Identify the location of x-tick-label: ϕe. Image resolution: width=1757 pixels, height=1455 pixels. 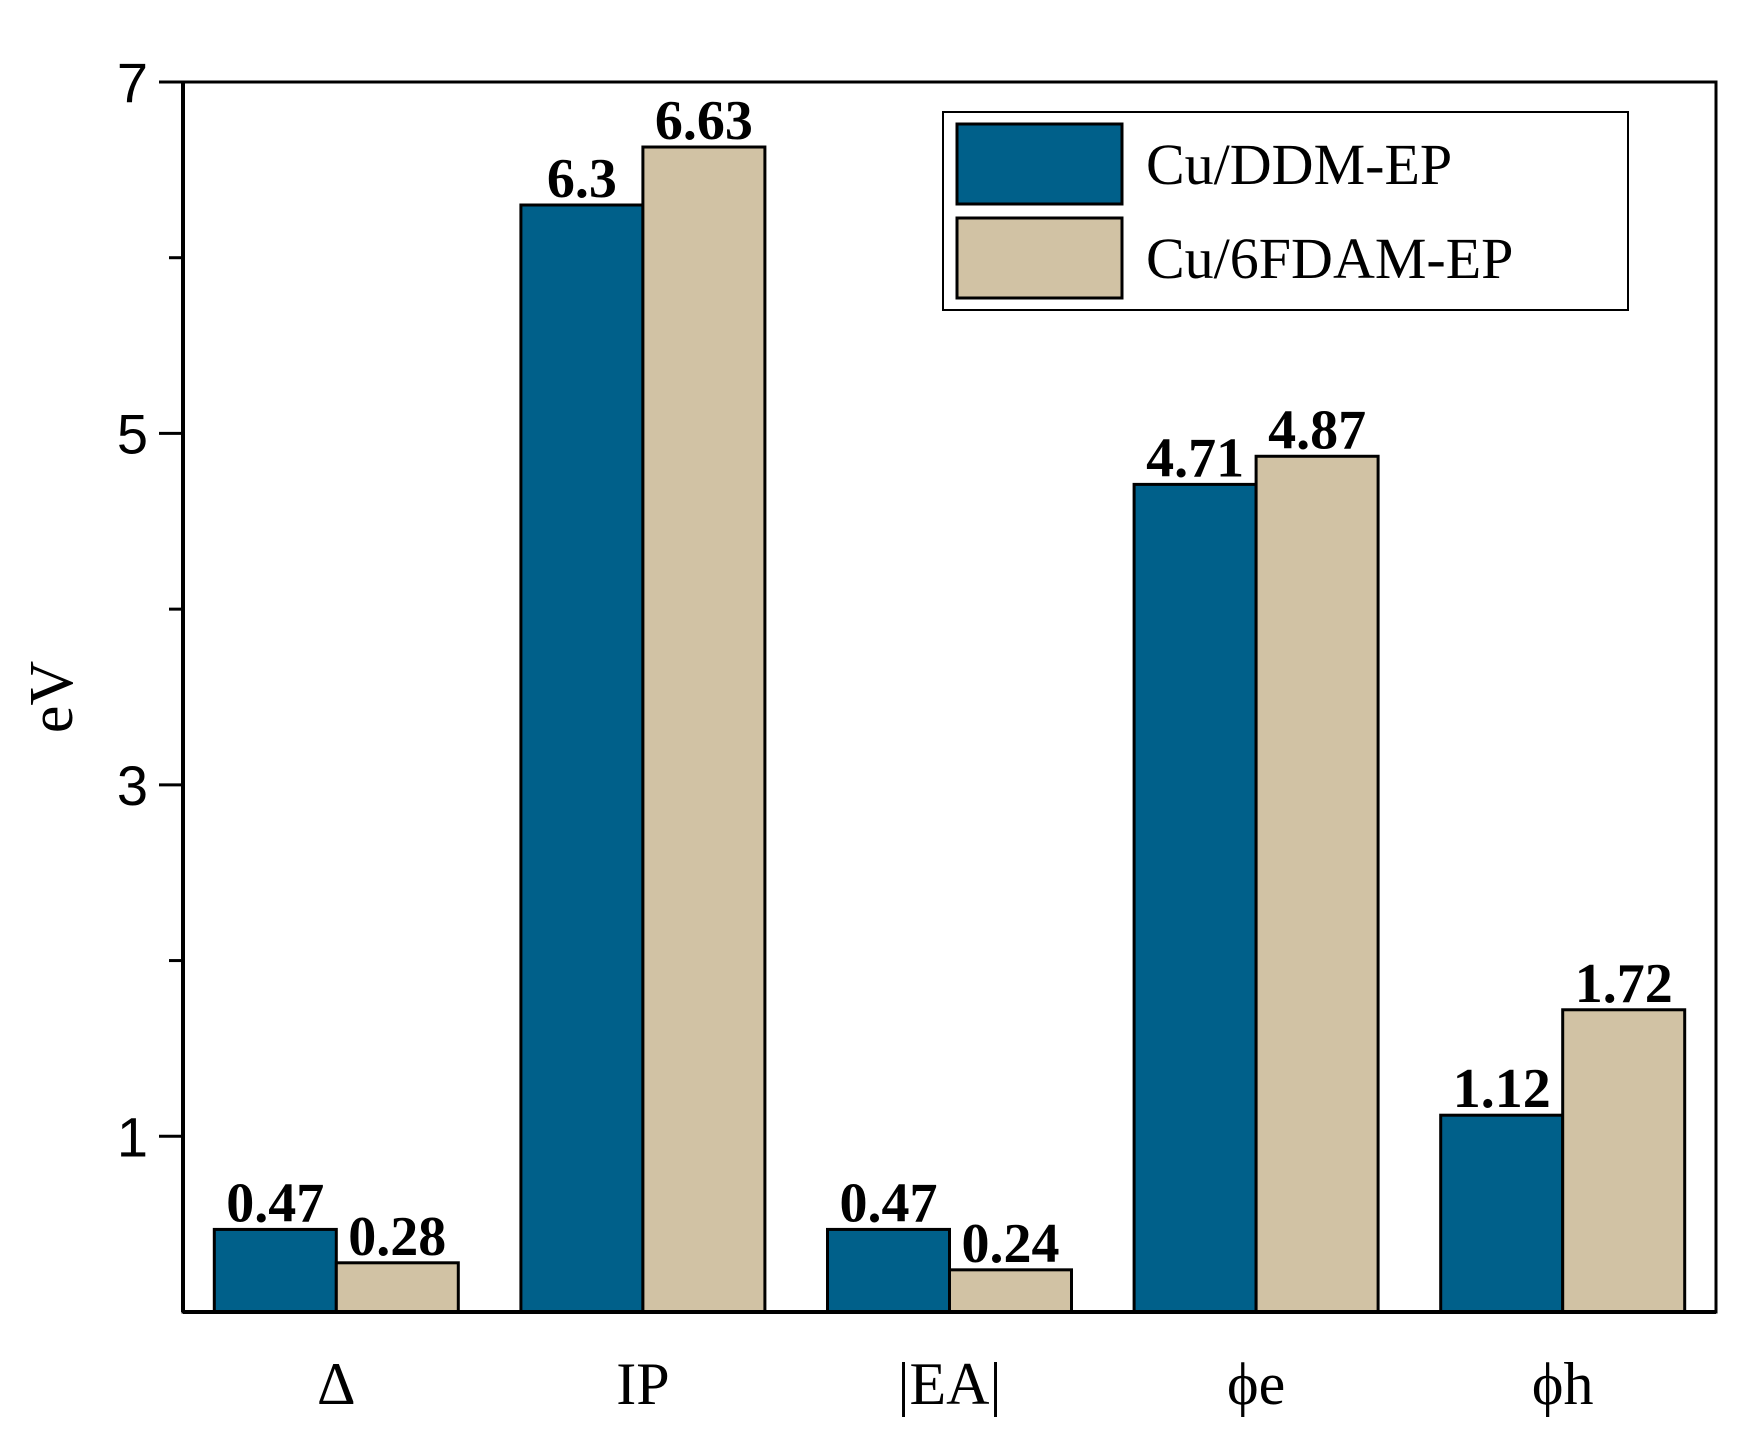
(1256, 1384).